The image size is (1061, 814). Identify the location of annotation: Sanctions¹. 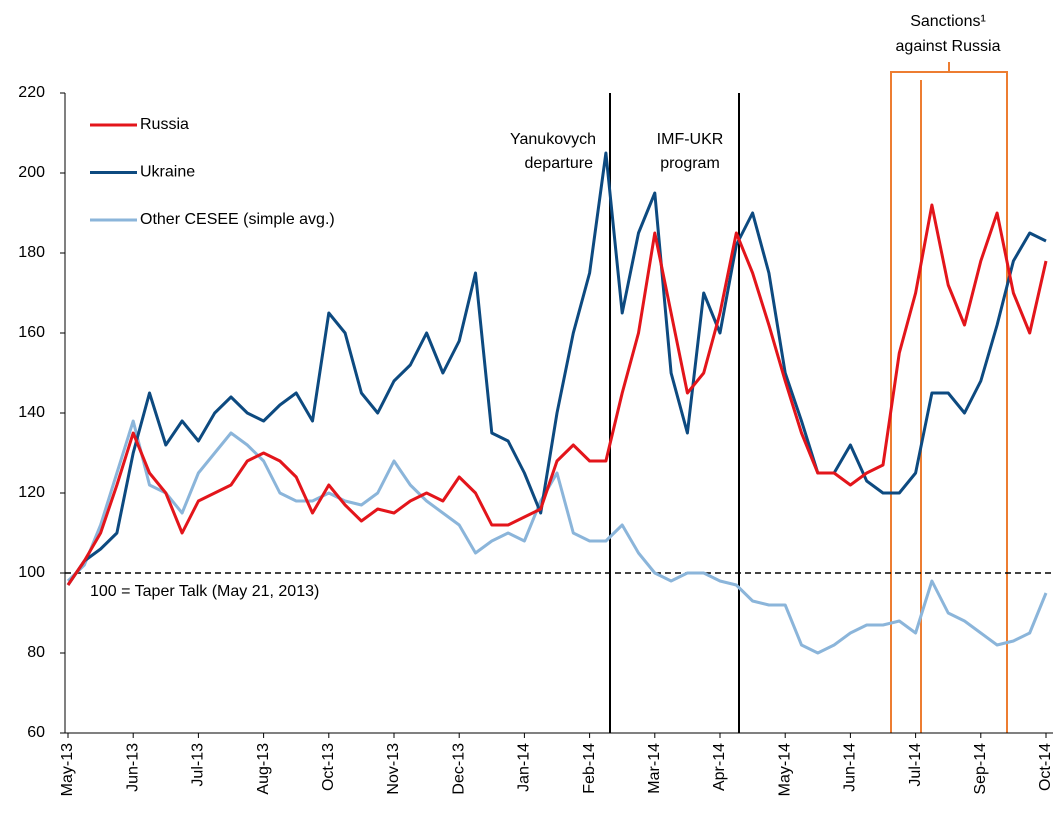
(948, 21).